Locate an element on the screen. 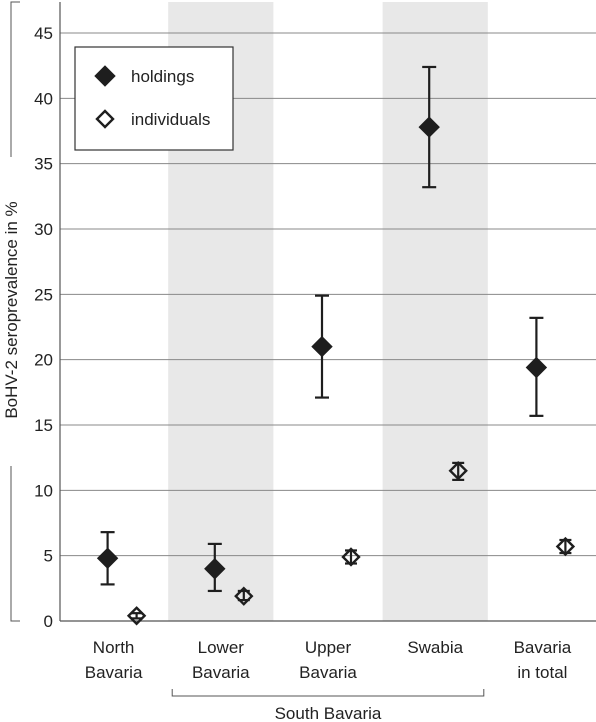 The image size is (596, 722). group-bracket-line is located at coordinates (328, 693).